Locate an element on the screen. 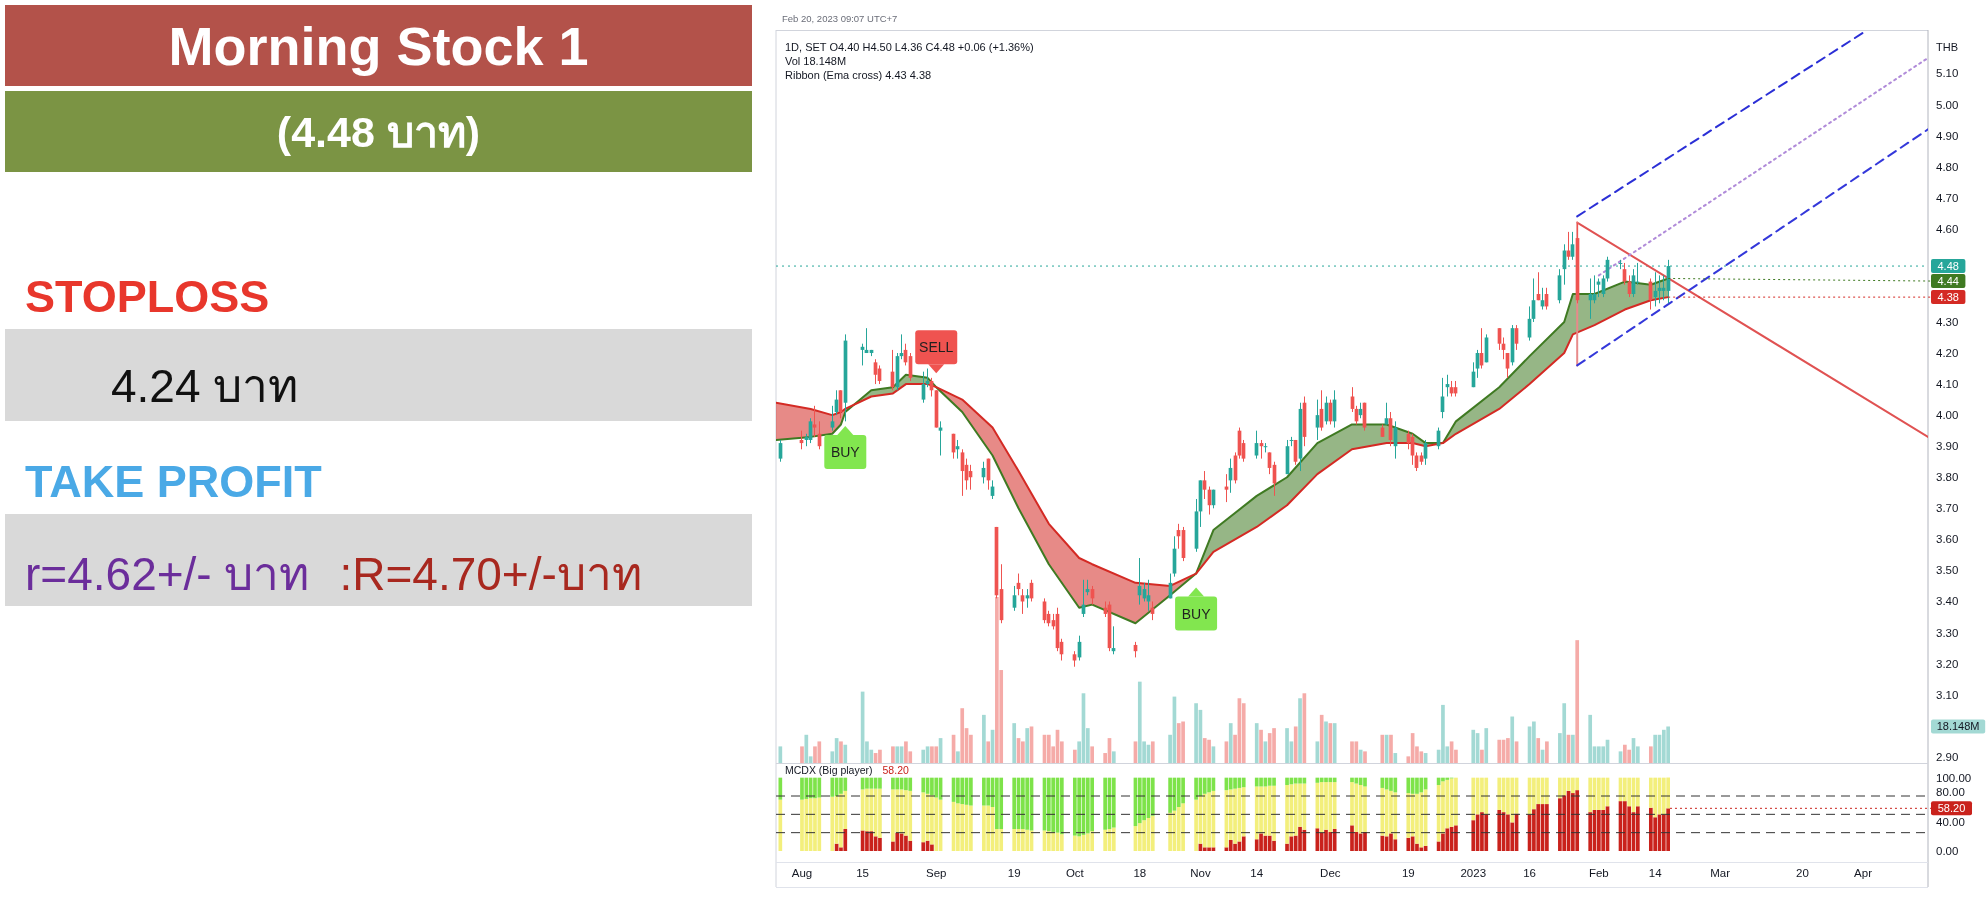 The height and width of the screenshot is (920, 1986). x-tick-label: 18 is located at coordinates (1140, 873).